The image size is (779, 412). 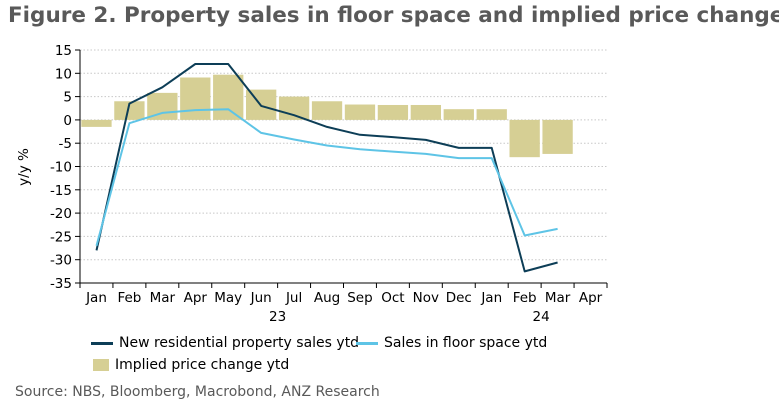 I want to click on y-tick-label: -5, so click(x=65, y=144).